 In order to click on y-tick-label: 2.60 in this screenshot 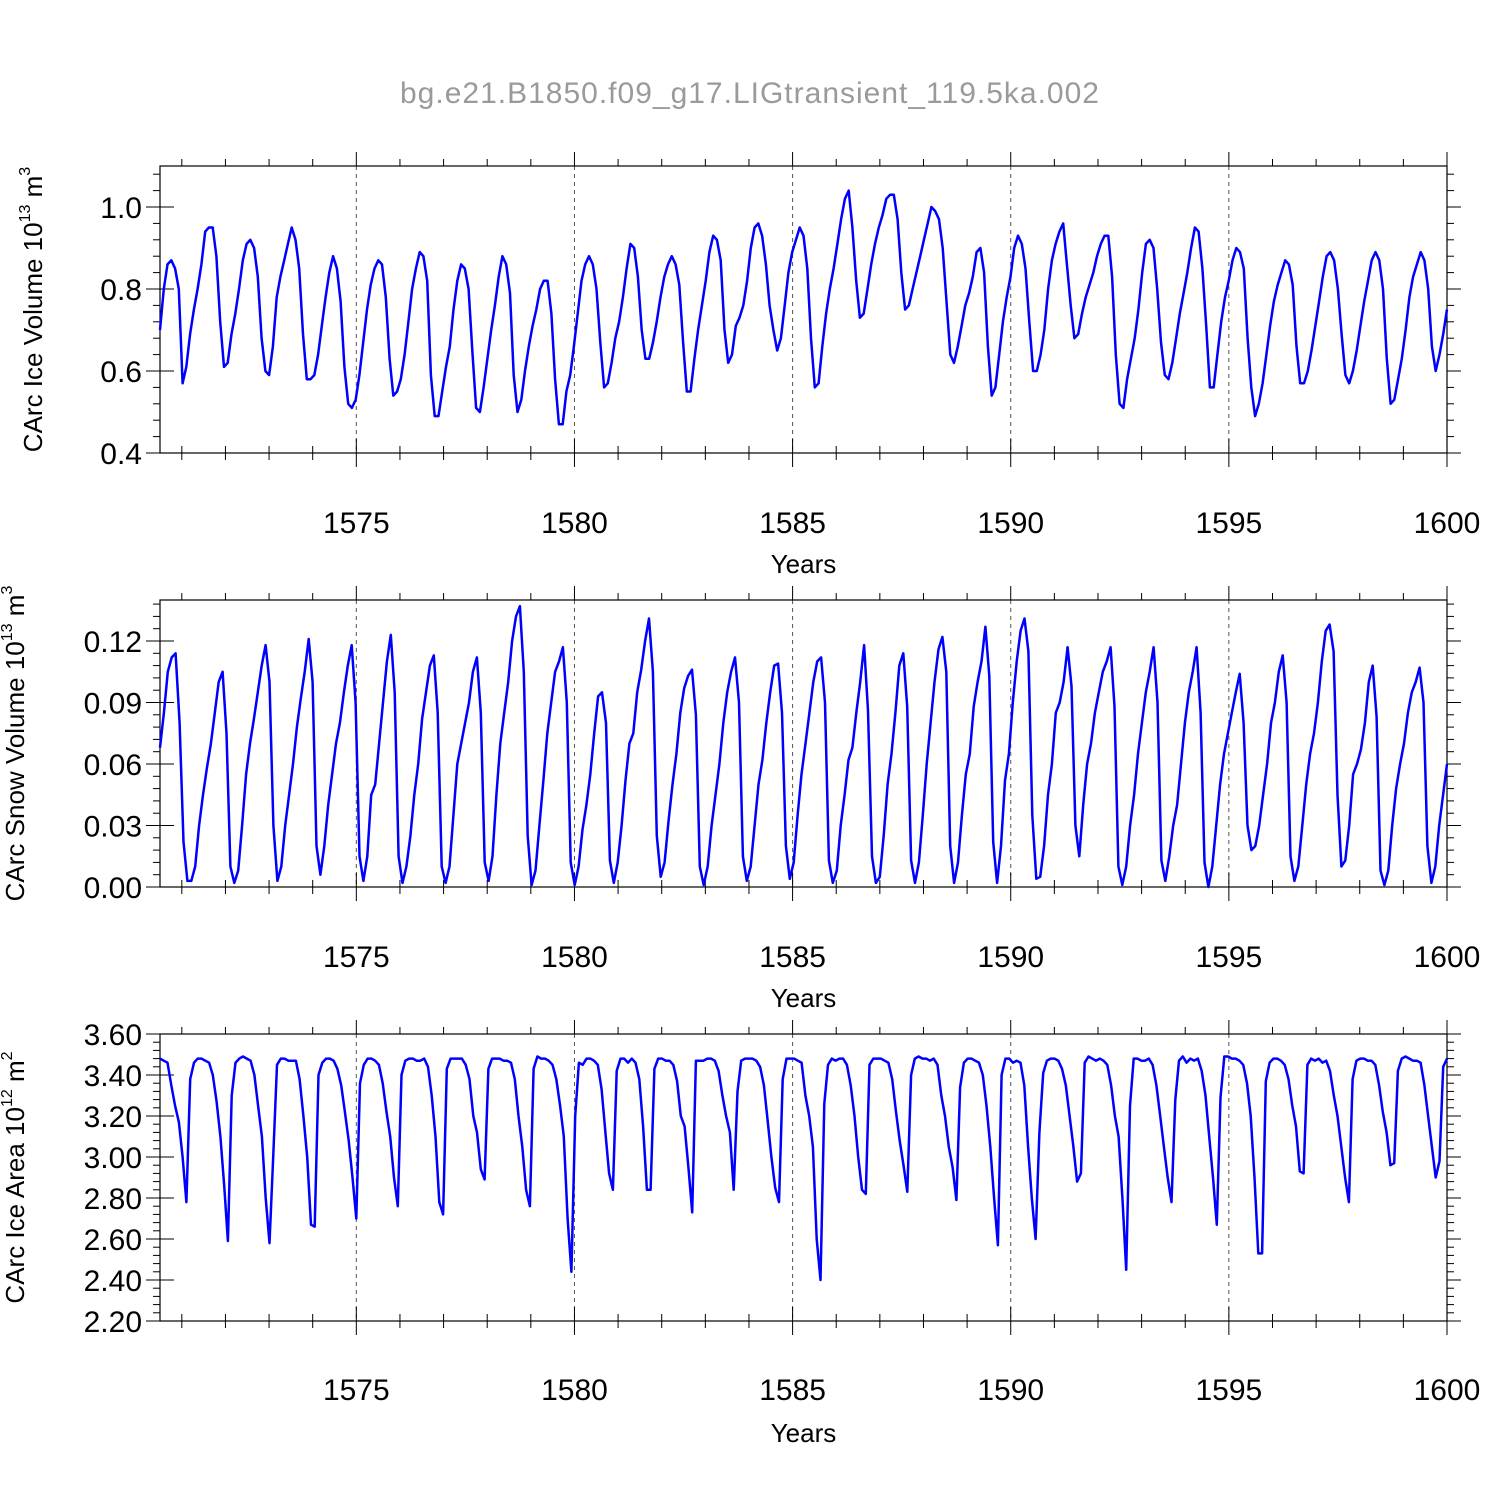, I will do `click(113, 1240)`.